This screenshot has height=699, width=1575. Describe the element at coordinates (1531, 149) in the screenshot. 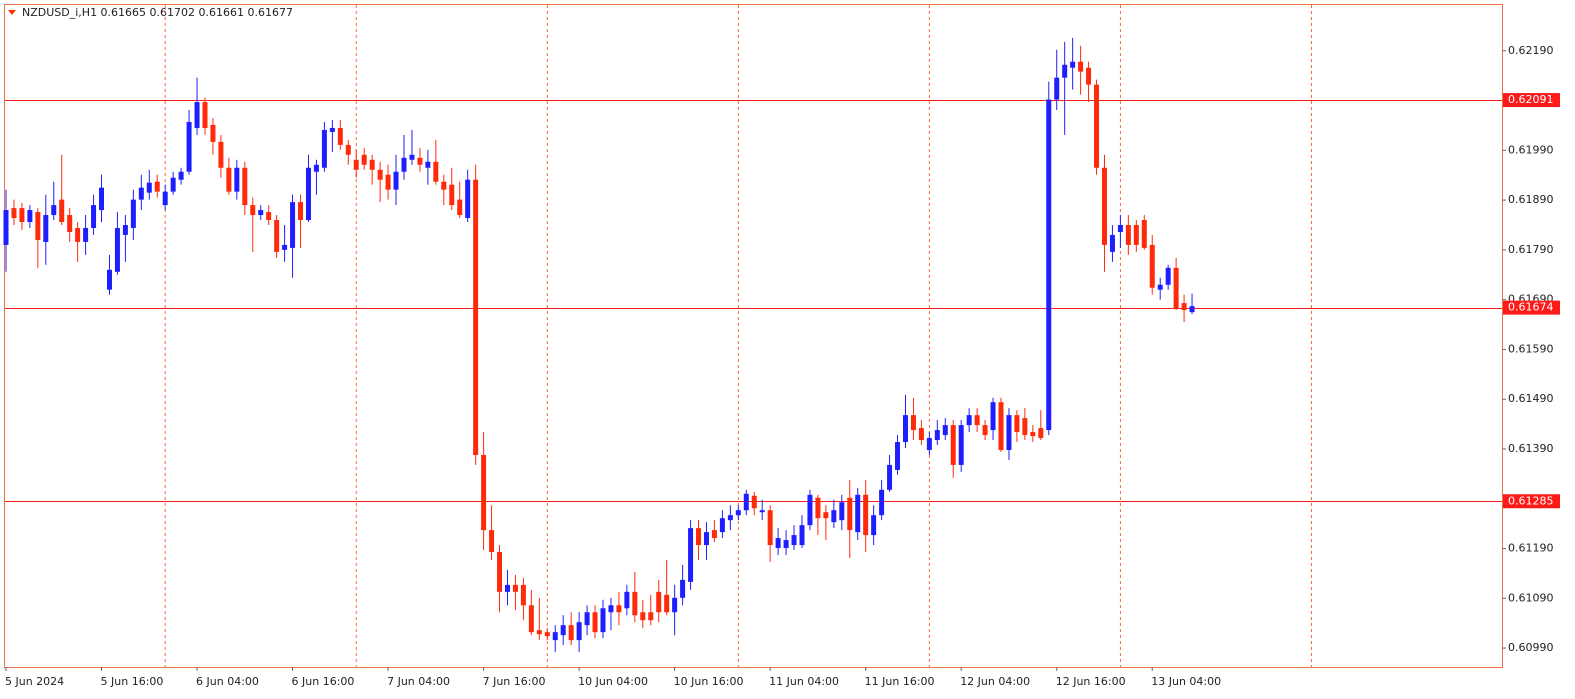

I see `y-tick-label: 0.61990` at that location.